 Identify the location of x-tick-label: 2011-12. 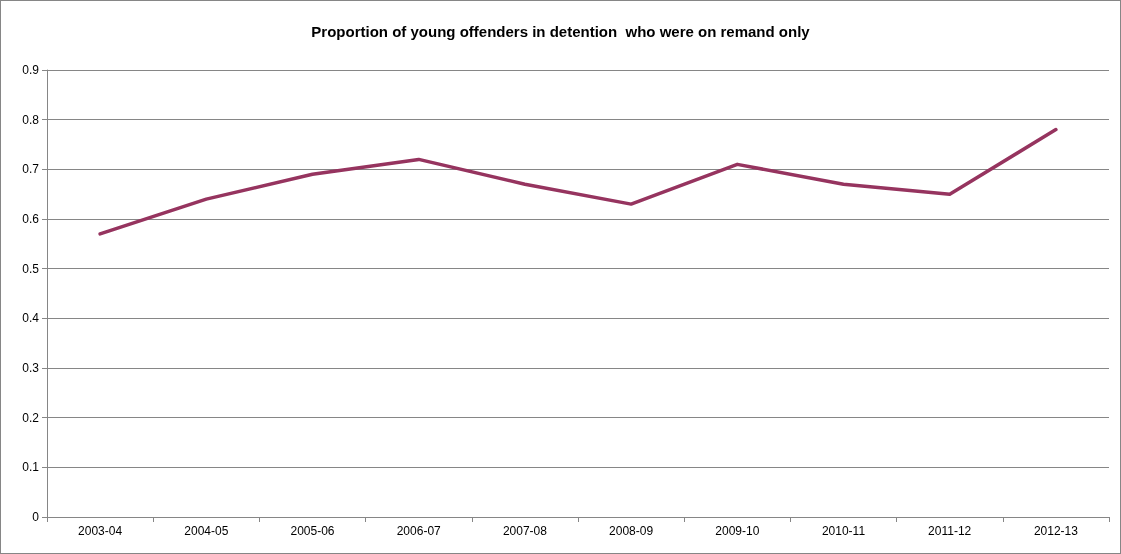
(950, 531).